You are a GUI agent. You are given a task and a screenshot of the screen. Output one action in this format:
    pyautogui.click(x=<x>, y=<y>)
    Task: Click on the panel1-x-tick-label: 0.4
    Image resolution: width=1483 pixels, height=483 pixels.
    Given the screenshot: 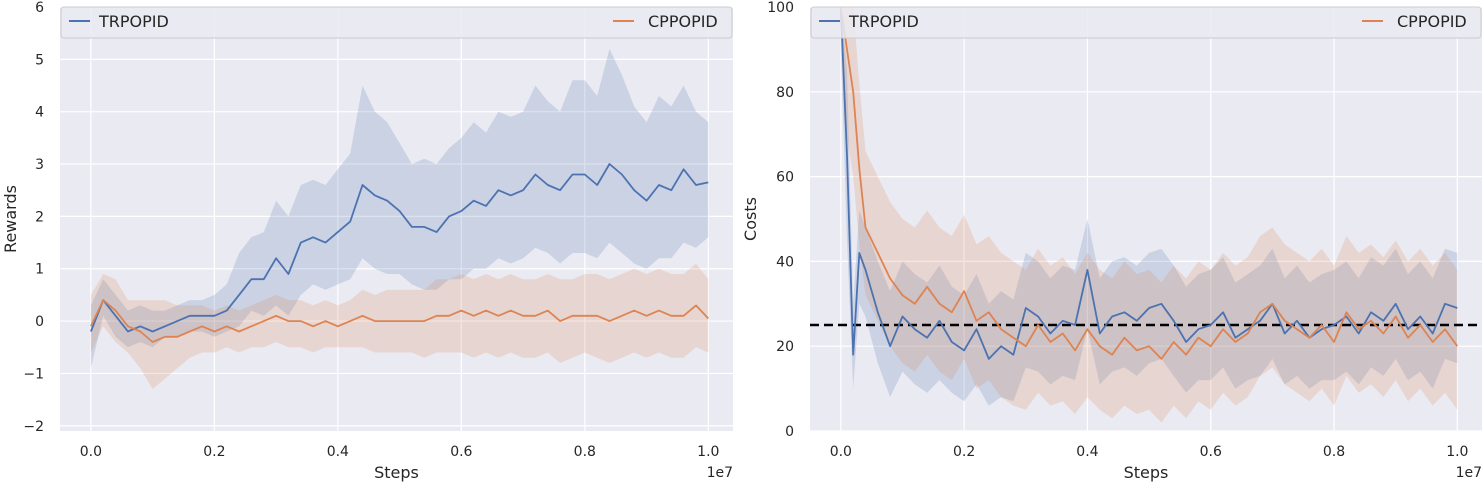 What is the action you would take?
    pyautogui.click(x=338, y=452)
    